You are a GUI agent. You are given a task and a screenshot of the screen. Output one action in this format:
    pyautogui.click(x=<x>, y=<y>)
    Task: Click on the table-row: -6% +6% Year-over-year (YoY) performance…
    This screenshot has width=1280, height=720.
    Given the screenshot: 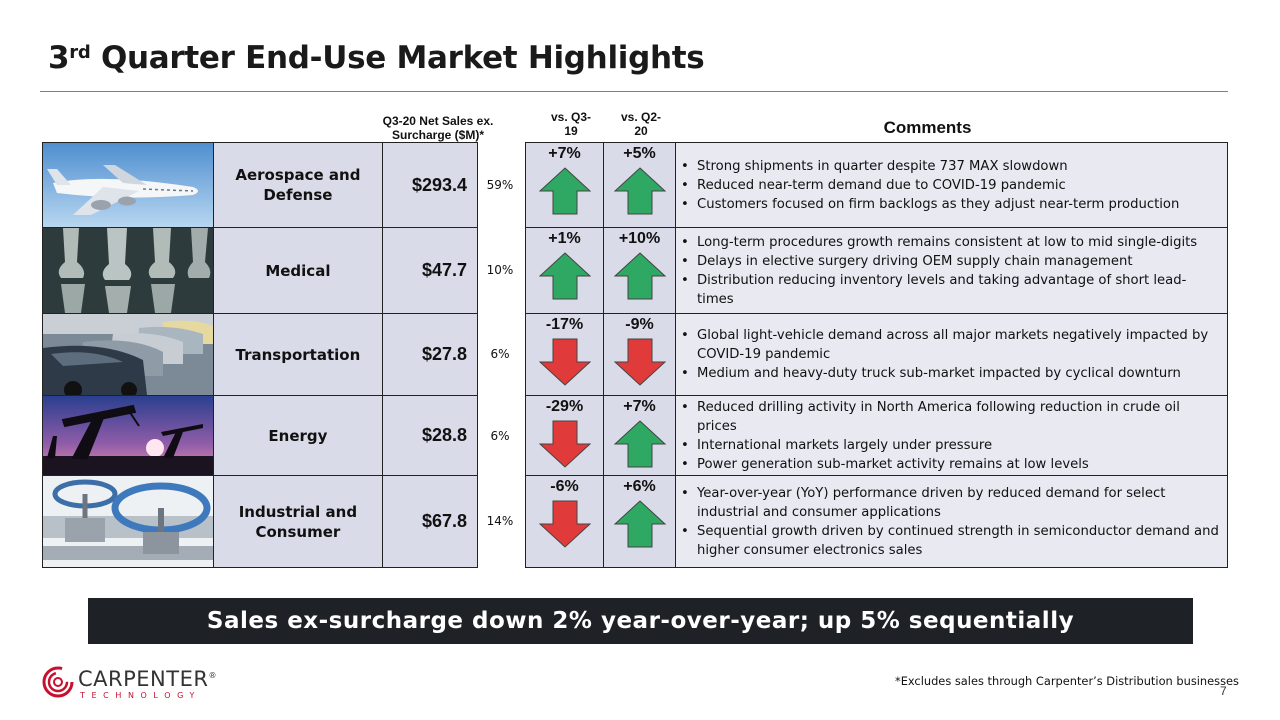 What is the action you would take?
    pyautogui.click(x=876, y=521)
    